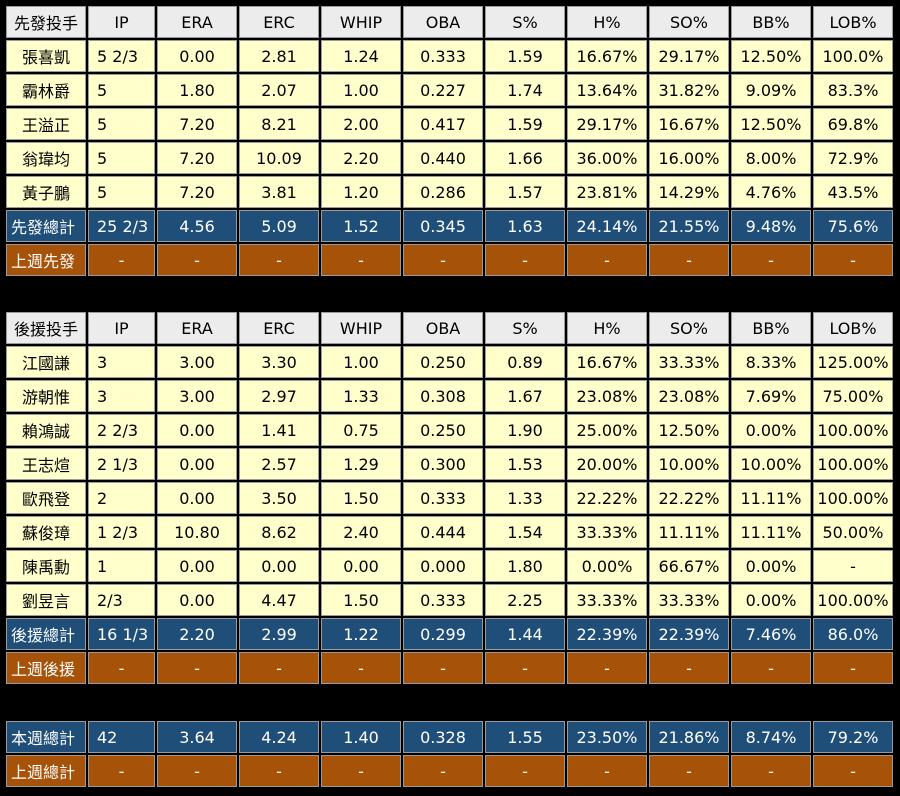 Image resolution: width=900 pixels, height=796 pixels. I want to click on h-cell: 13.64%, so click(607, 90).